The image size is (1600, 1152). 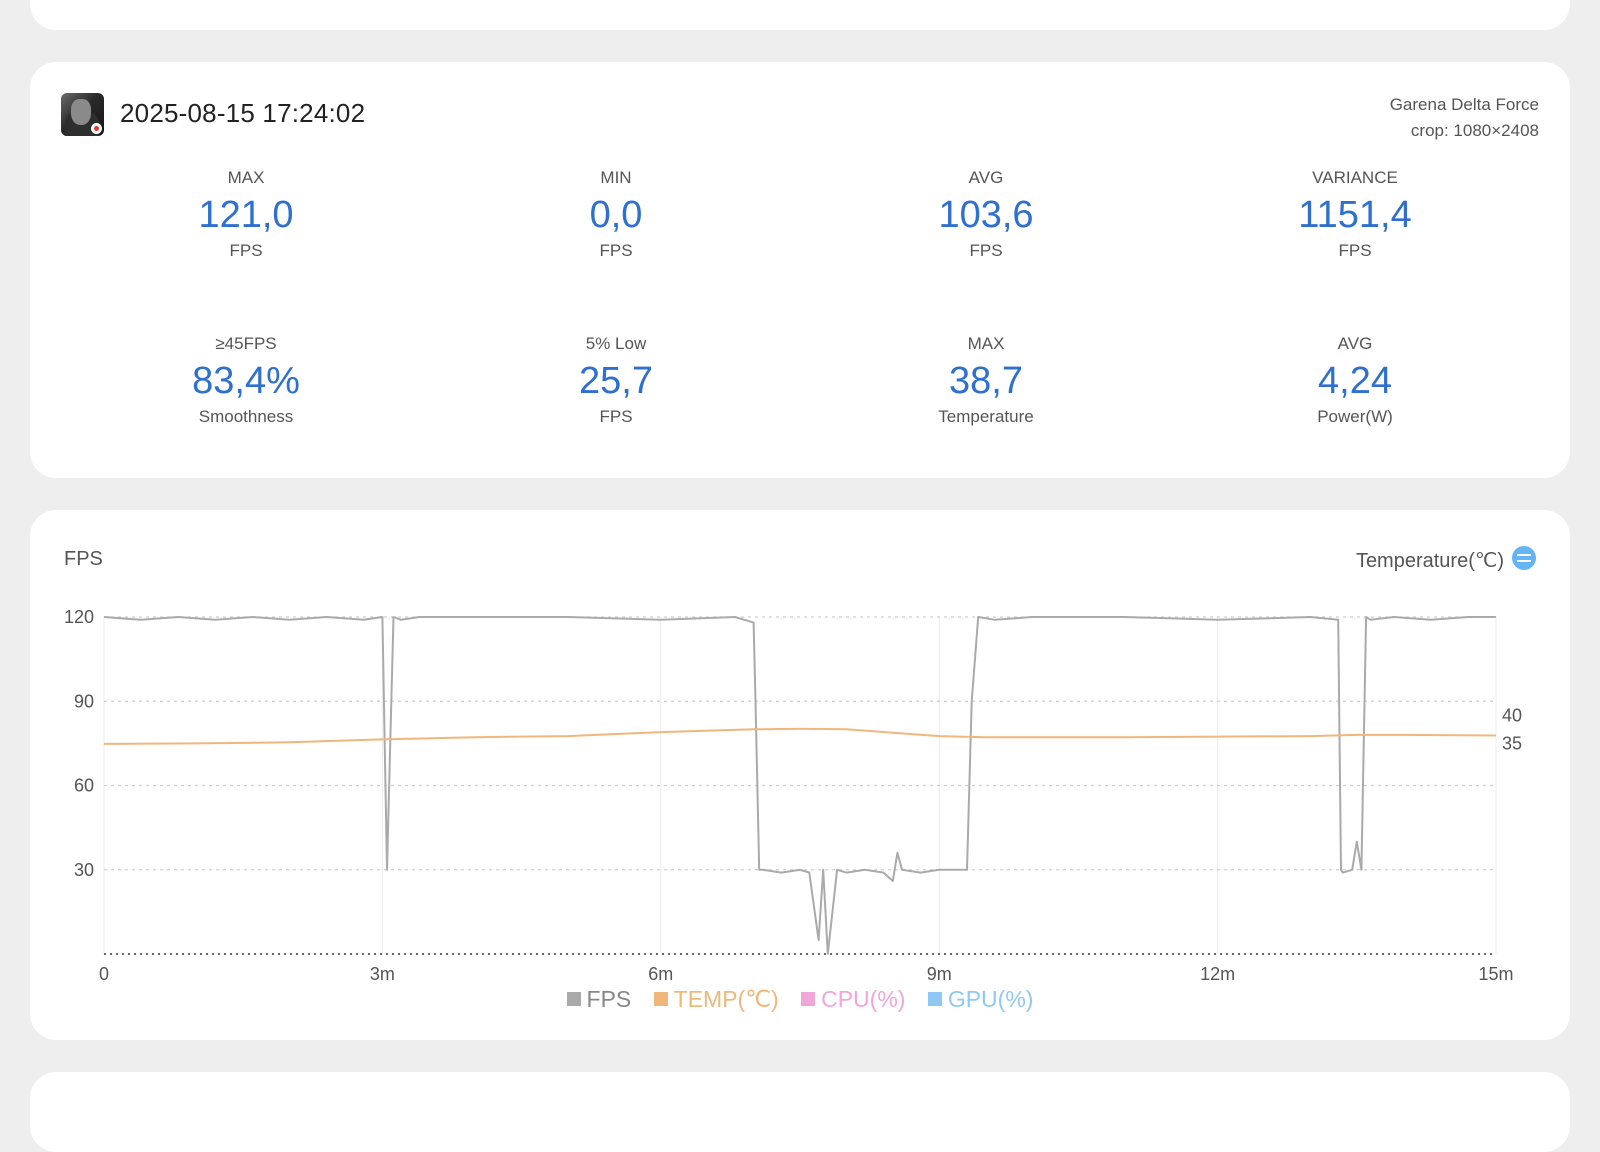 I want to click on stat-avg-power: AVG 4,24 Power(W), so click(x=1355, y=380).